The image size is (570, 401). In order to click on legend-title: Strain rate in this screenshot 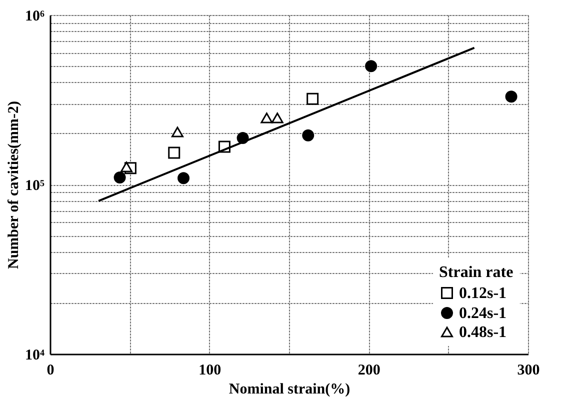, I will do `click(476, 272)`.